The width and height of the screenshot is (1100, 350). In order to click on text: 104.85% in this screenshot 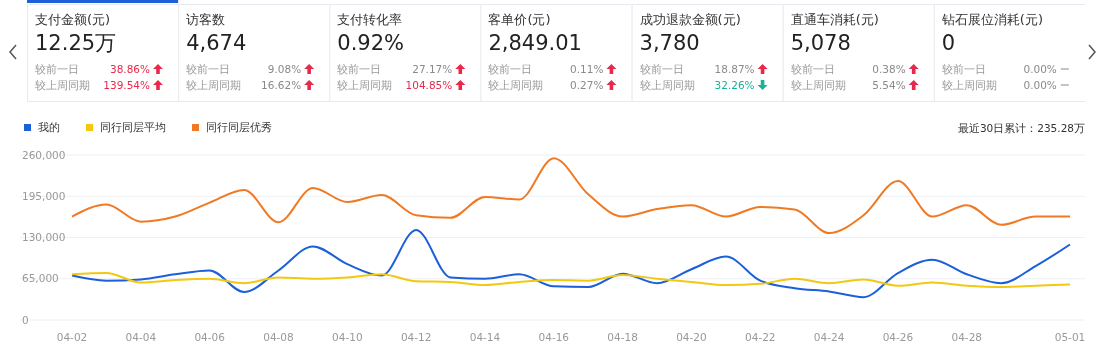, I will do `click(429, 85)`.